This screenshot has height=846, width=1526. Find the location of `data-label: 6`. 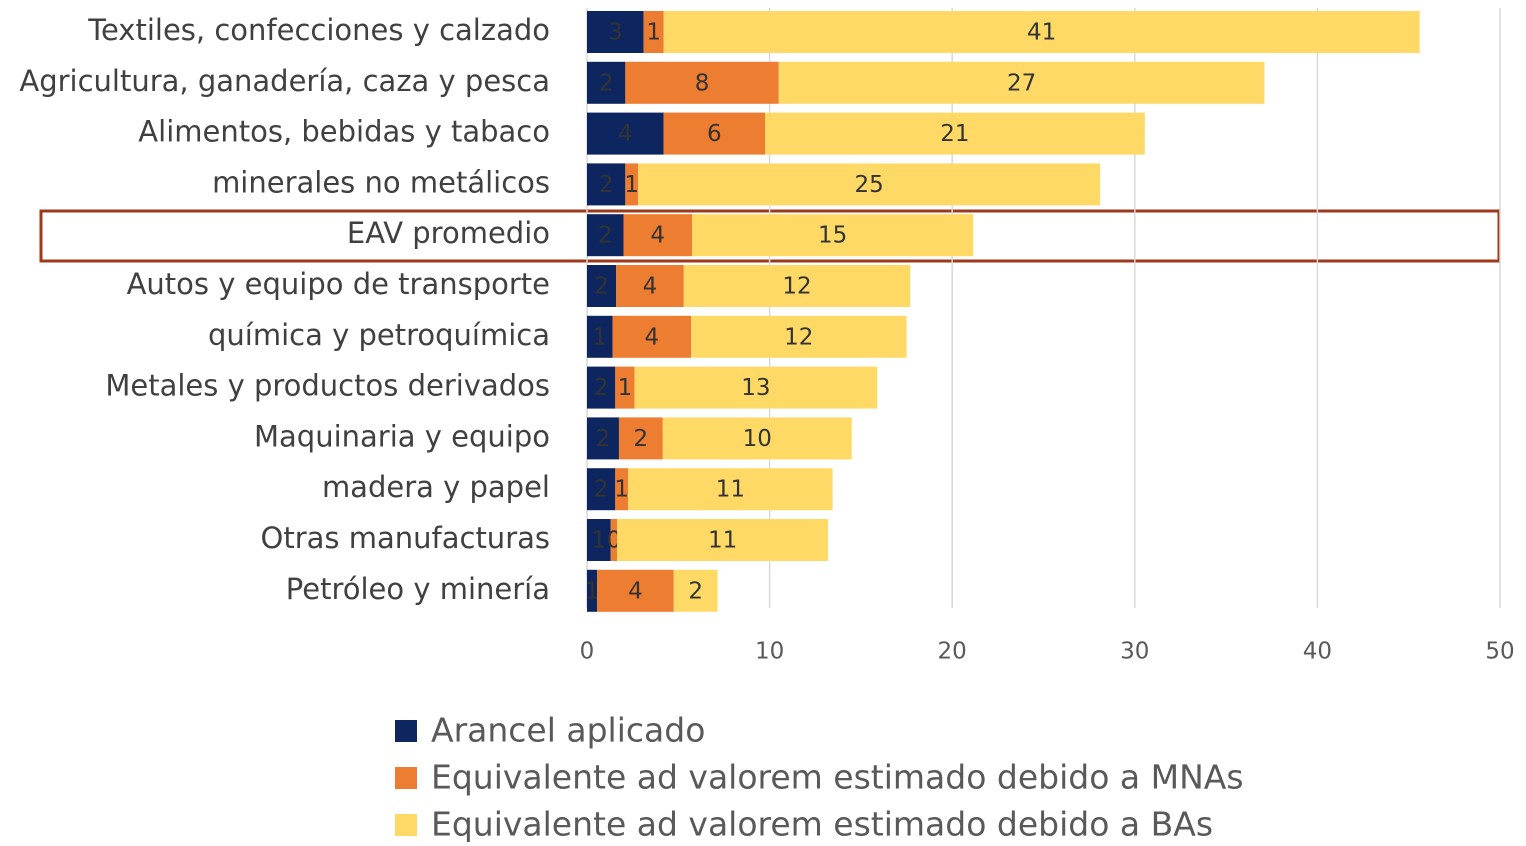

data-label: 6 is located at coordinates (714, 134).